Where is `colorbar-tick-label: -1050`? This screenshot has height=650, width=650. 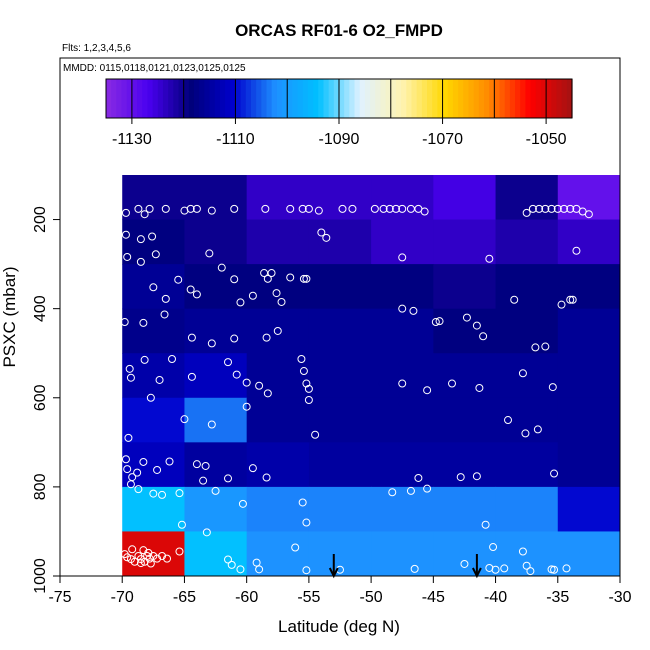 colorbar-tick-label: -1050 is located at coordinates (546, 139).